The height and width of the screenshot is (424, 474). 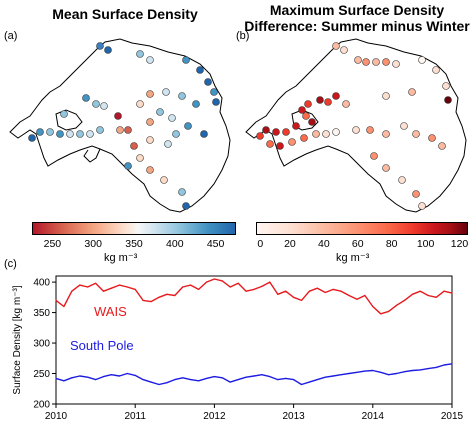 What do you see at coordinates (323, 244) in the screenshot?
I see `colorbar-b-tick: 40` at bounding box center [323, 244].